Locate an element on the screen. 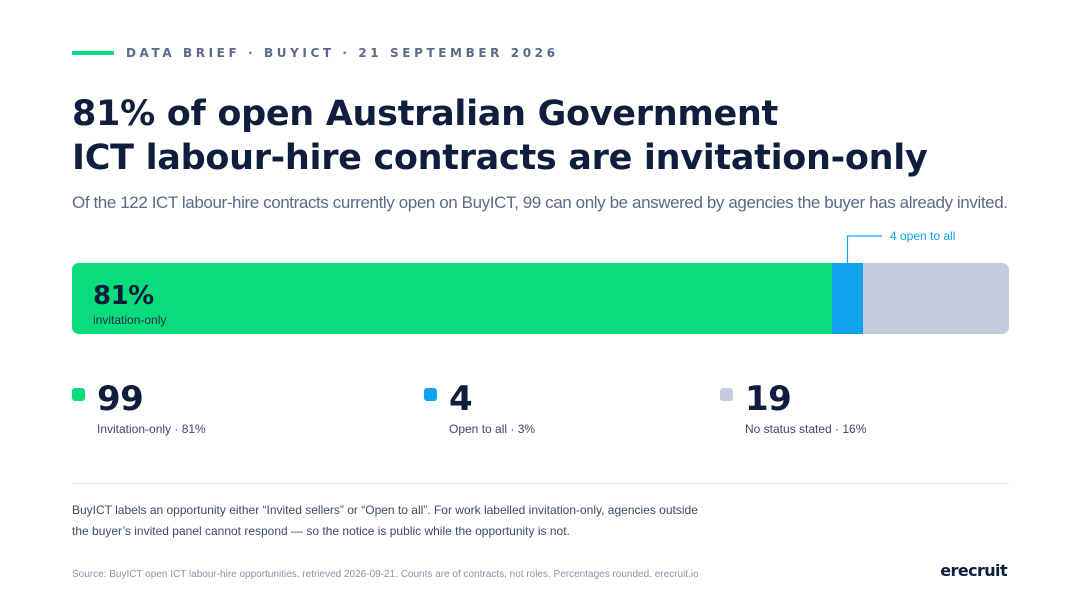 The height and width of the screenshot is (608, 1080). stat-number: 19 is located at coordinates (768, 399).